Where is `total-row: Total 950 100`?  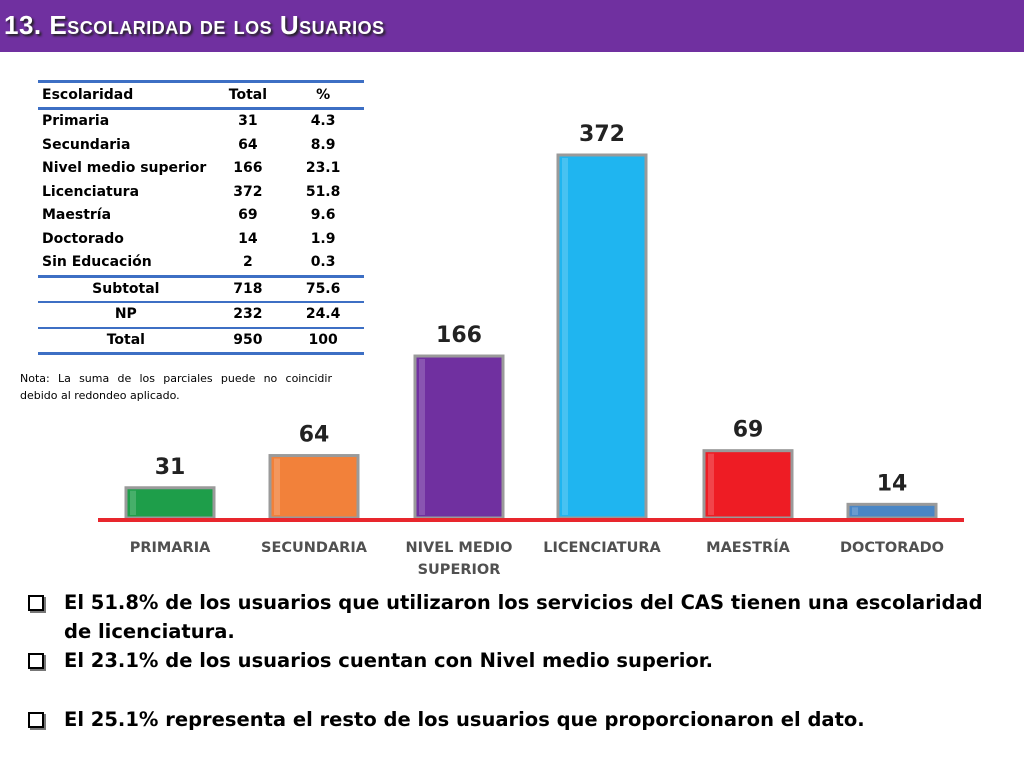
total-row: Total 950 100 is located at coordinates (201, 341).